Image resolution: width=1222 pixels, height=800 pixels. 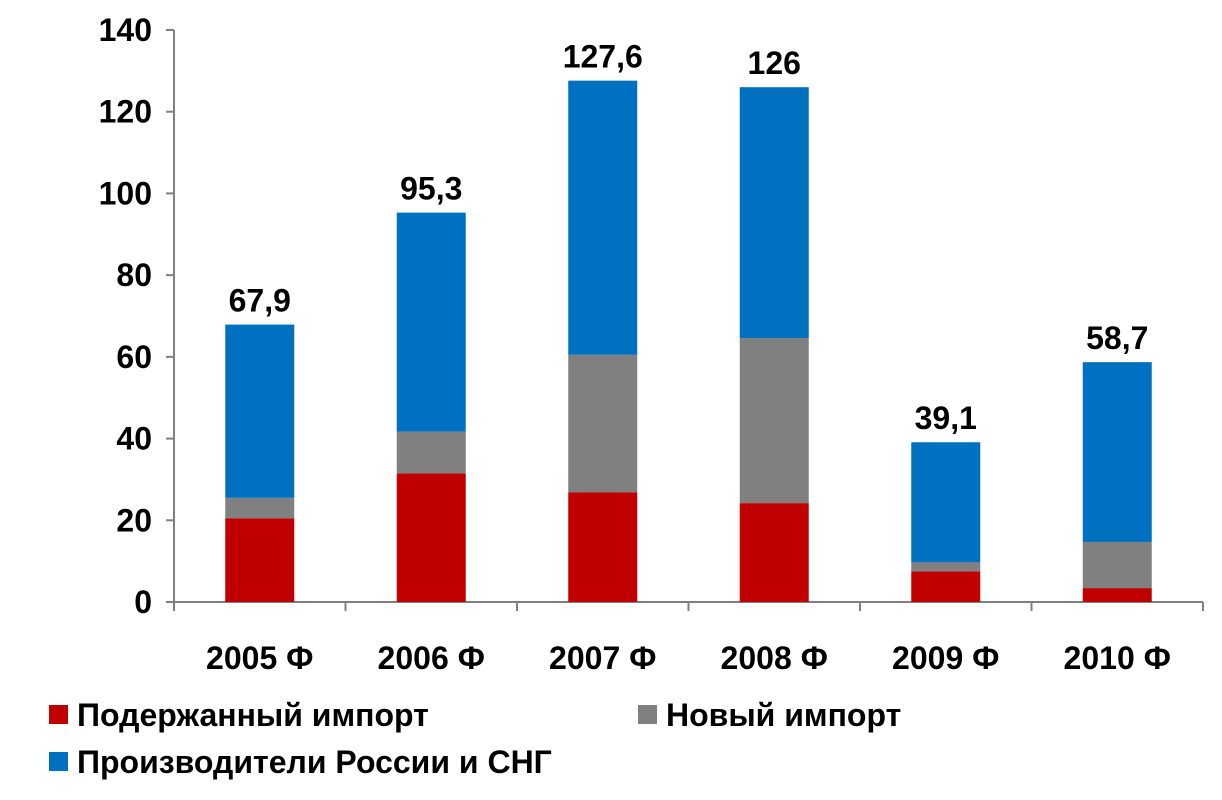 What do you see at coordinates (431, 189) in the screenshot?
I see `total-data-label: 95,3` at bounding box center [431, 189].